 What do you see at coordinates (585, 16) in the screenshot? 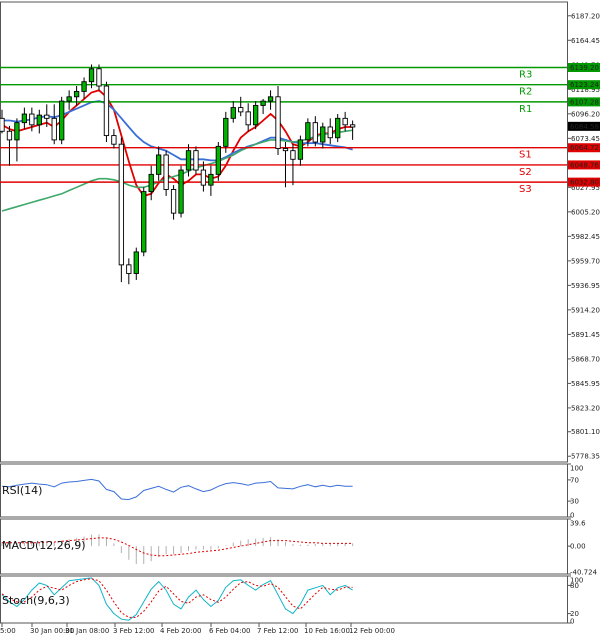
I see `y-tick-label: 6187.20` at bounding box center [585, 16].